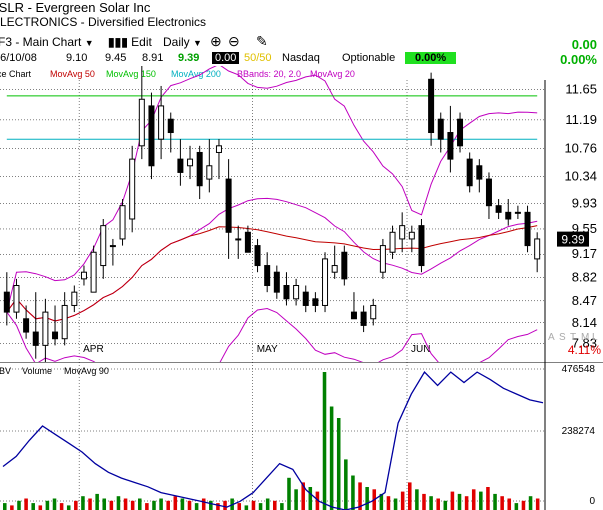 The width and height of the screenshot is (603, 510). Describe the element at coordinates (272, 334) in the screenshot. I see `bband-lower-line` at that location.